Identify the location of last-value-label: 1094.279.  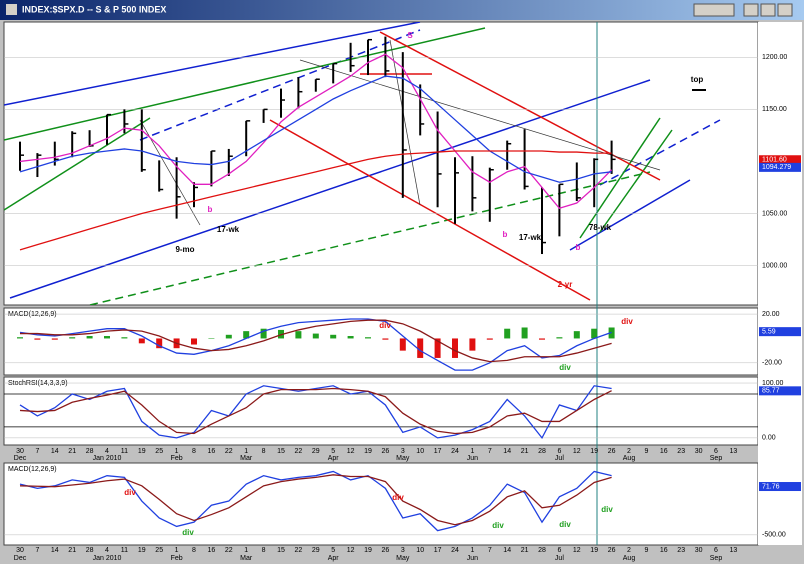
(776, 167).